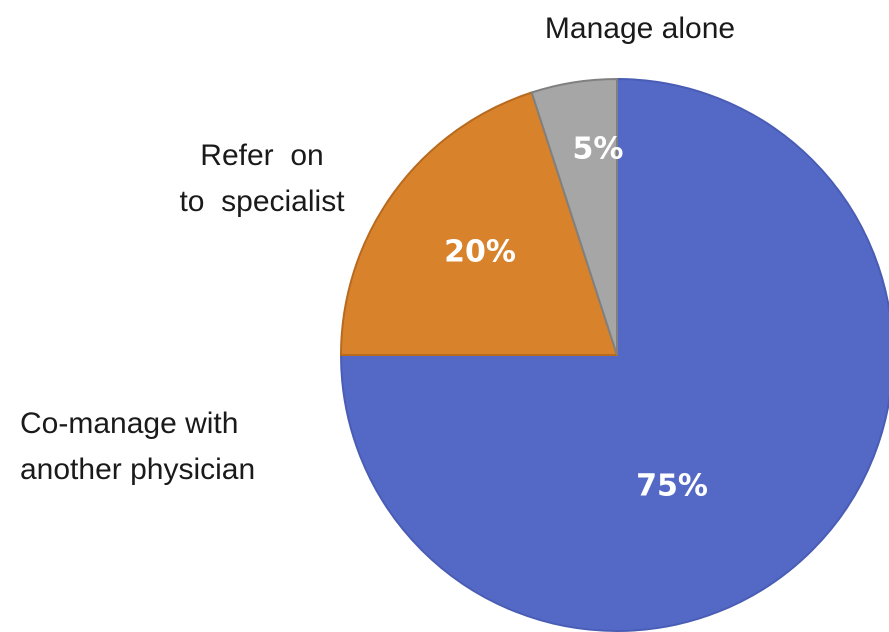 Image resolution: width=889 pixels, height=632 pixels. What do you see at coordinates (262, 201) in the screenshot?
I see `label-line: to specialist` at bounding box center [262, 201].